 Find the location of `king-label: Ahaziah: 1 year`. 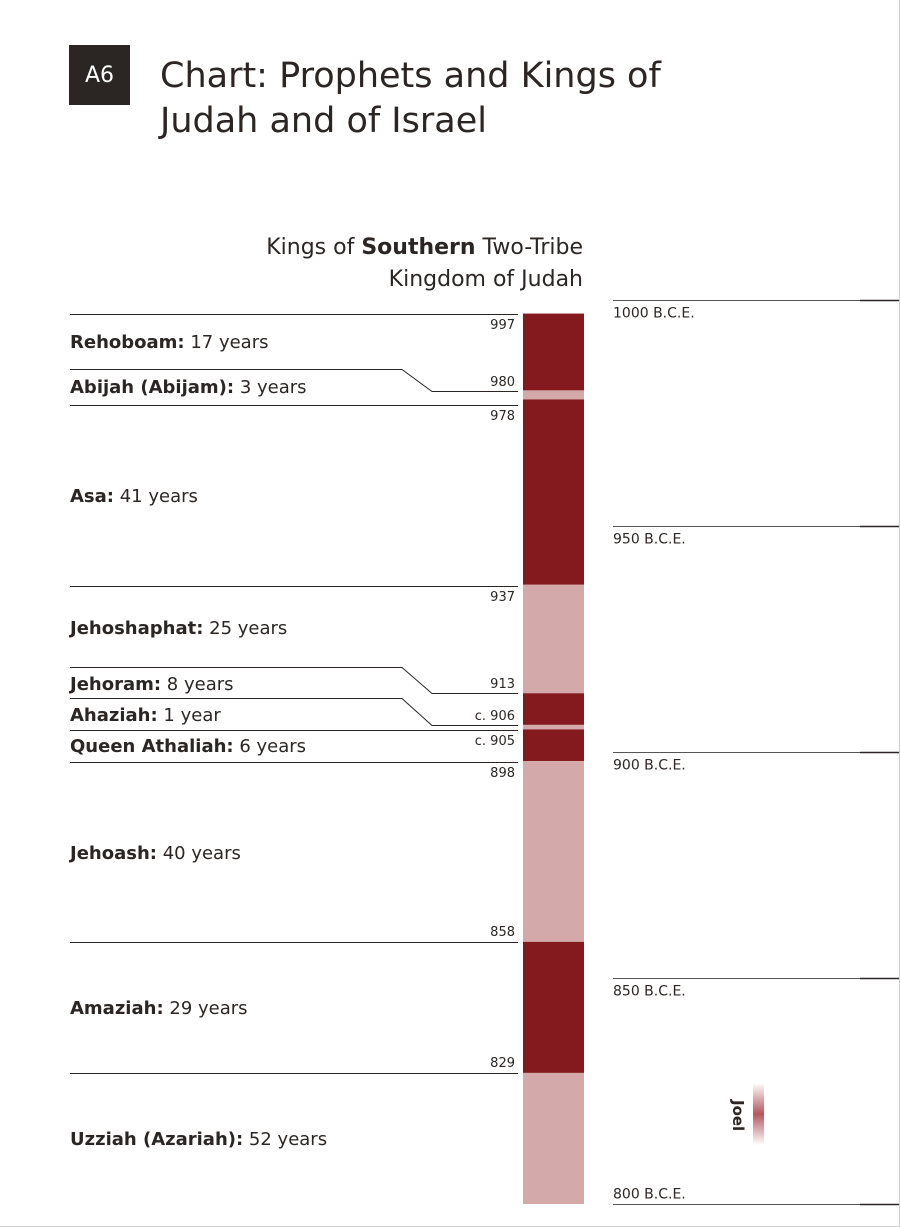

king-label: Ahaziah: 1 year is located at coordinates (145, 715).